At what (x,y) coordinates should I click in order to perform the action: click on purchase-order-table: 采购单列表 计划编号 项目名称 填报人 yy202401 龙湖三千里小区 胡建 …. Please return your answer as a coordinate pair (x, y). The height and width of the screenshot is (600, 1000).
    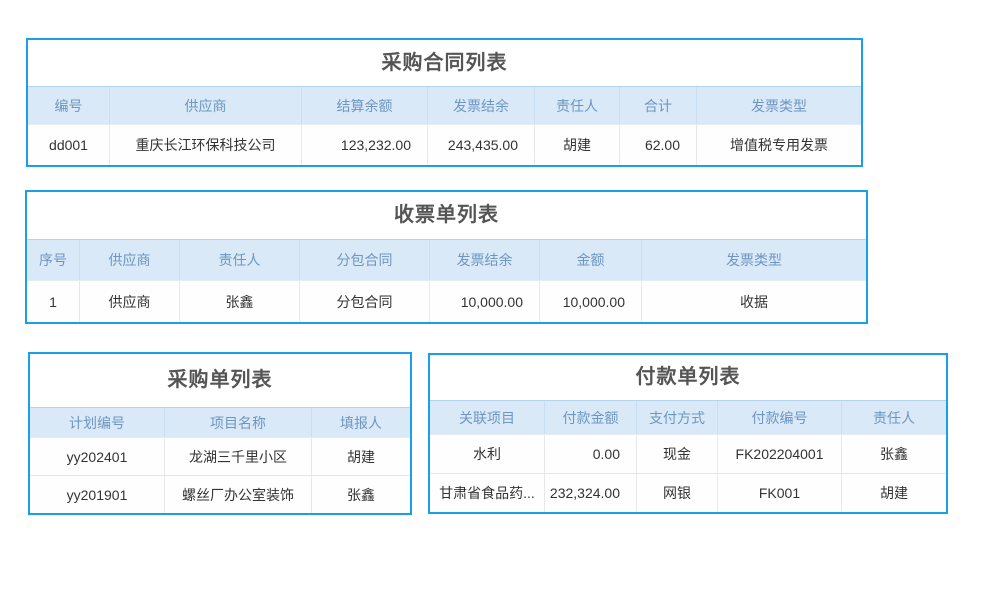
    Looking at the image, I should click on (220, 433).